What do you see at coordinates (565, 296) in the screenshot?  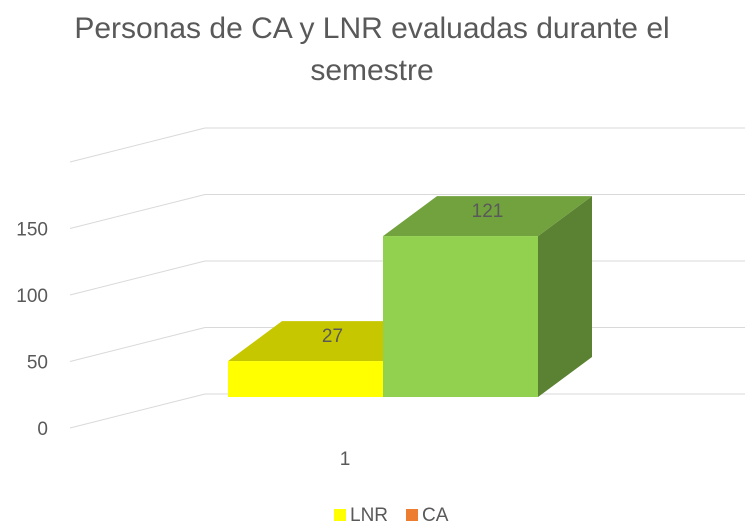 I see `bar-side` at bounding box center [565, 296].